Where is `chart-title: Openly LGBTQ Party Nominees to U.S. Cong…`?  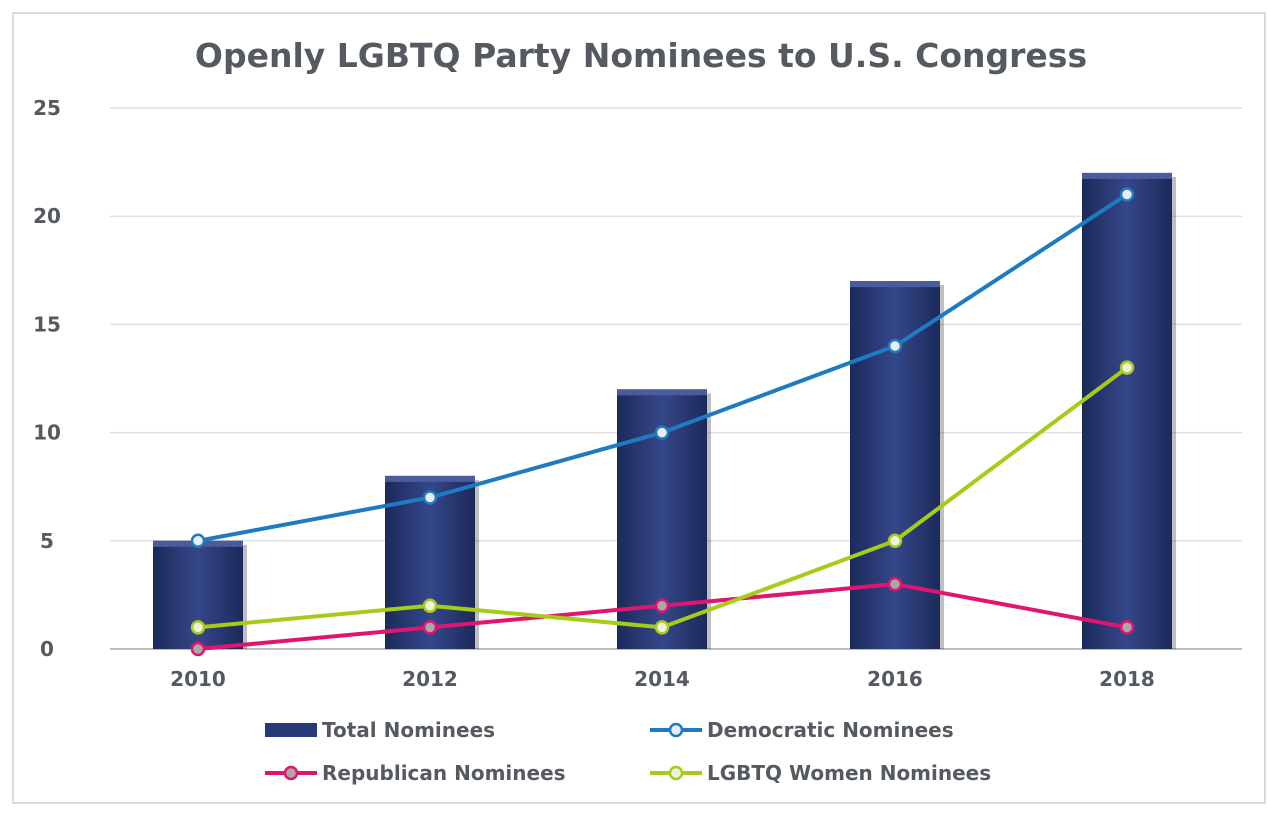 chart-title: Openly LGBTQ Party Nominees to U.S. Cong… is located at coordinates (641, 55).